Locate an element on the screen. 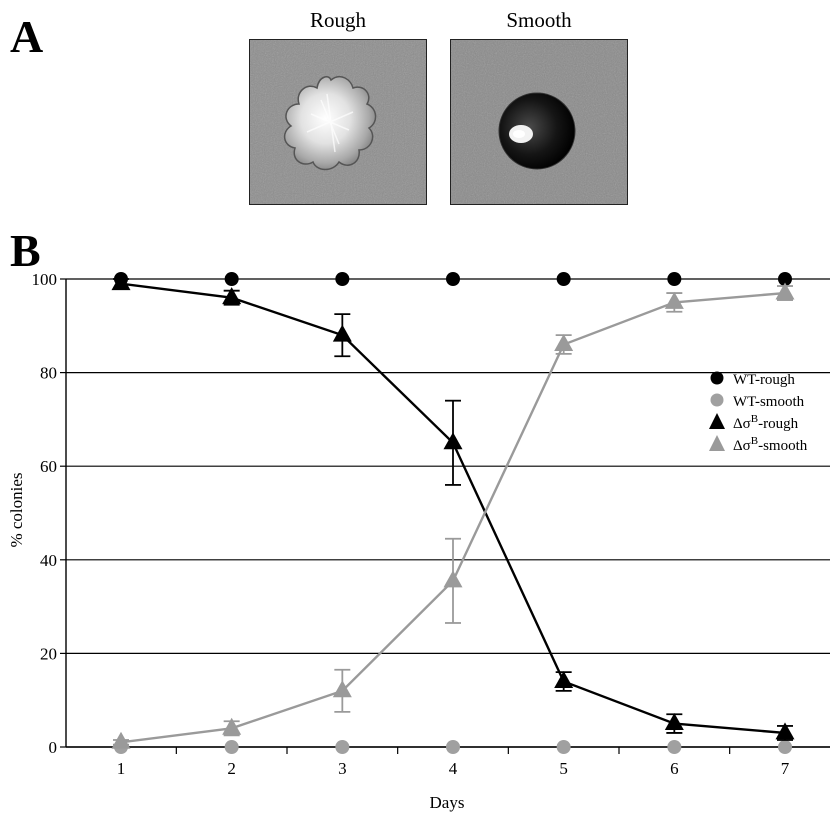 The height and width of the screenshot is (814, 832). legend-entry-2: ΔσB-rough is located at coordinates (754, 422).